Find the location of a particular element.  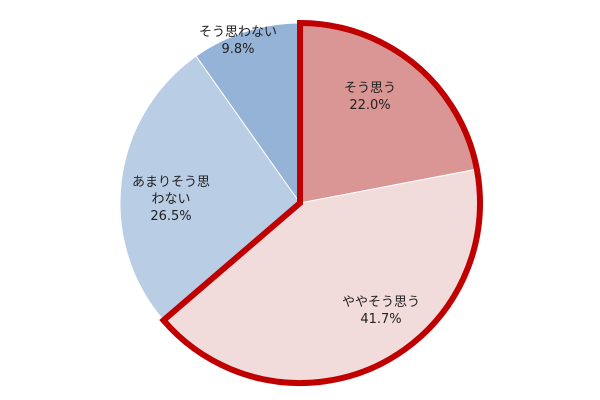

slice-value: 22.0% is located at coordinates (370, 105).